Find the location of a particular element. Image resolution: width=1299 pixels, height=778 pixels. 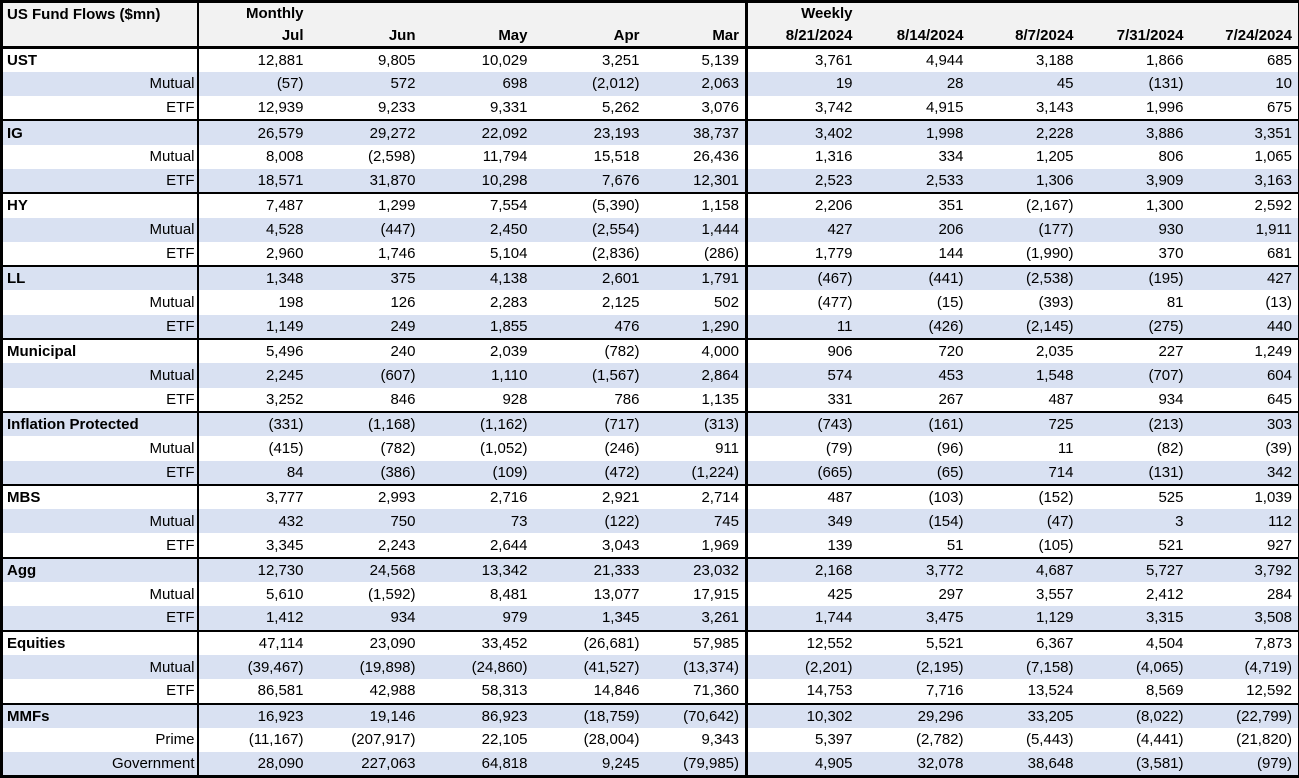

data-cell: 57,985 is located at coordinates (696, 642).